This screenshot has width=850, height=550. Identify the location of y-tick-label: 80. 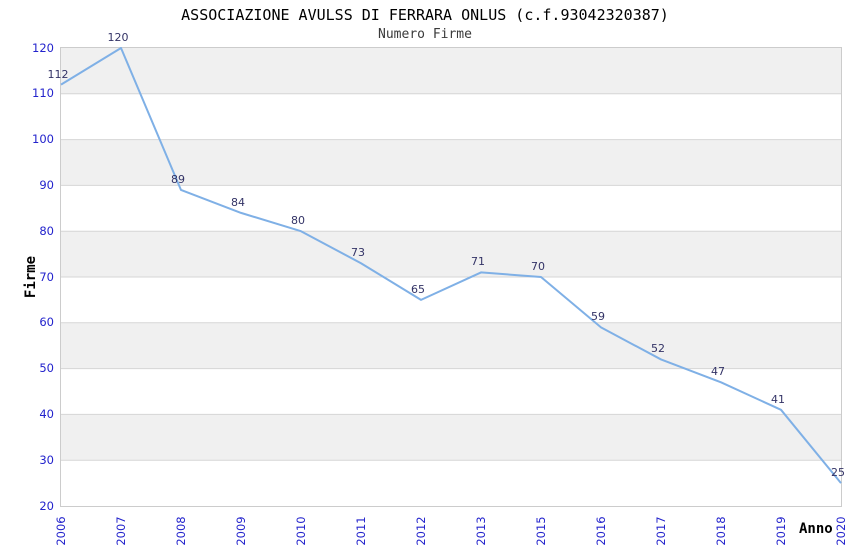
(46, 230).